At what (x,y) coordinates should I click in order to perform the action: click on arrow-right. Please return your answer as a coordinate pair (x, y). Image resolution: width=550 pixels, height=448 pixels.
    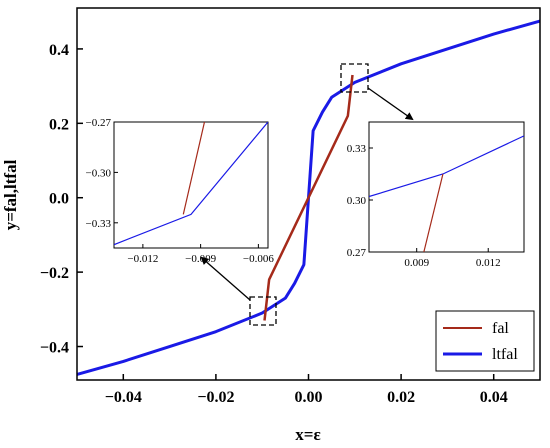
    Looking at the image, I should click on (390, 104).